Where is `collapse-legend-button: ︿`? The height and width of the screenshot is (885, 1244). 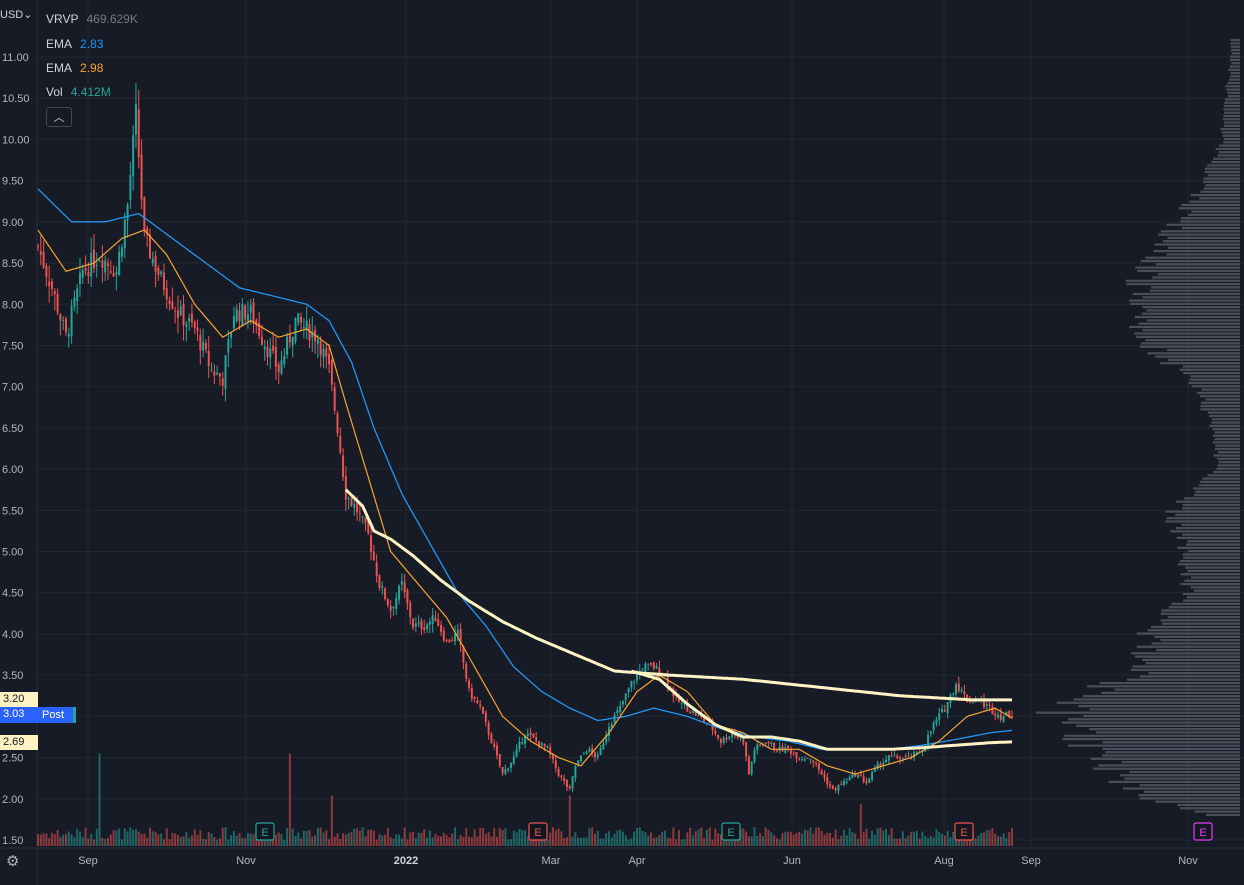
collapse-legend-button: ︿ is located at coordinates (59, 117).